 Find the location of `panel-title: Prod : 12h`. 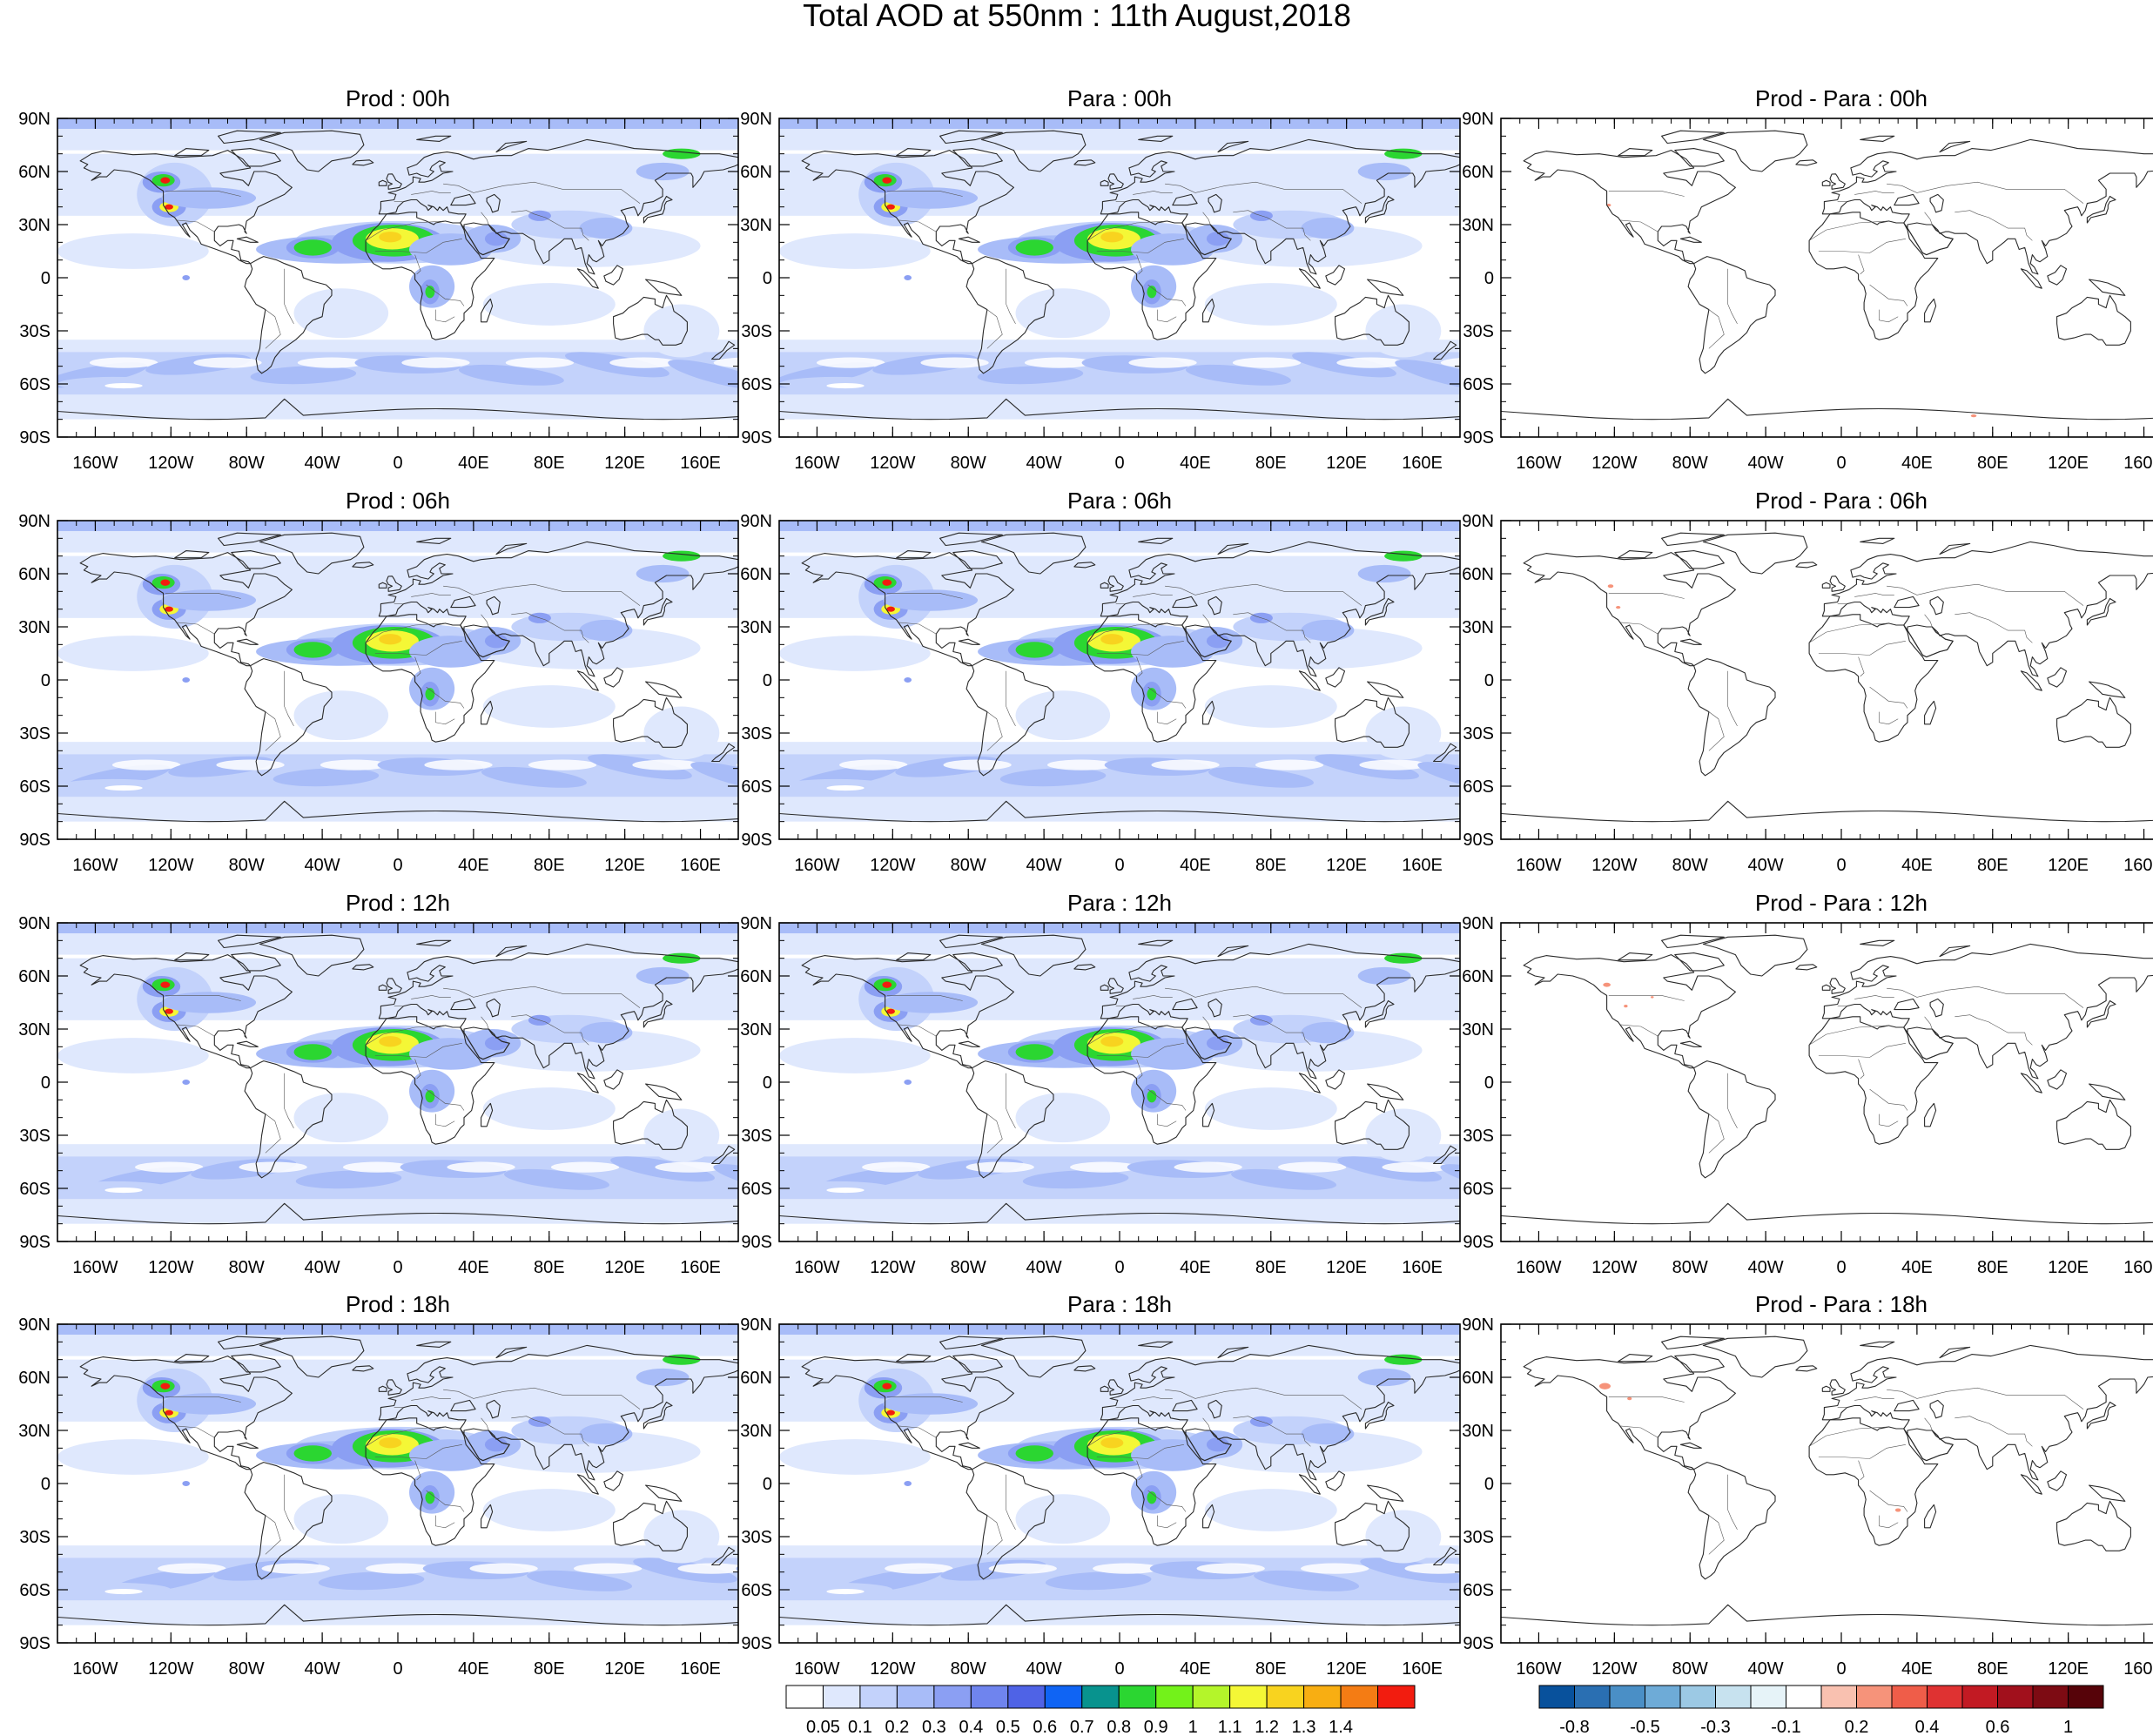

panel-title: Prod : 12h is located at coordinates (398, 903).